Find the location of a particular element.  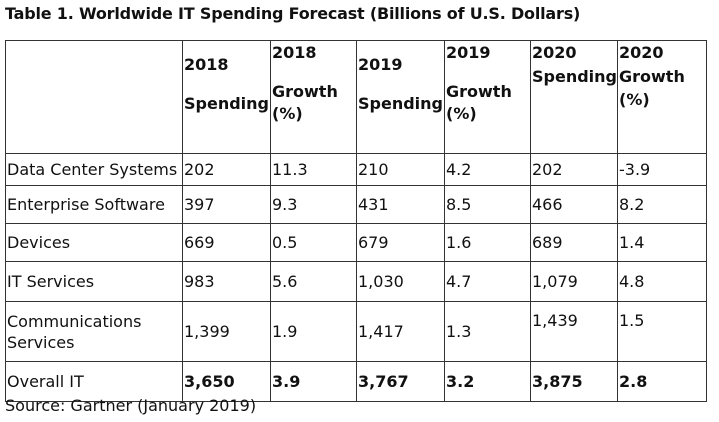

header-cell: 2018 Spending is located at coordinates (226, 97).